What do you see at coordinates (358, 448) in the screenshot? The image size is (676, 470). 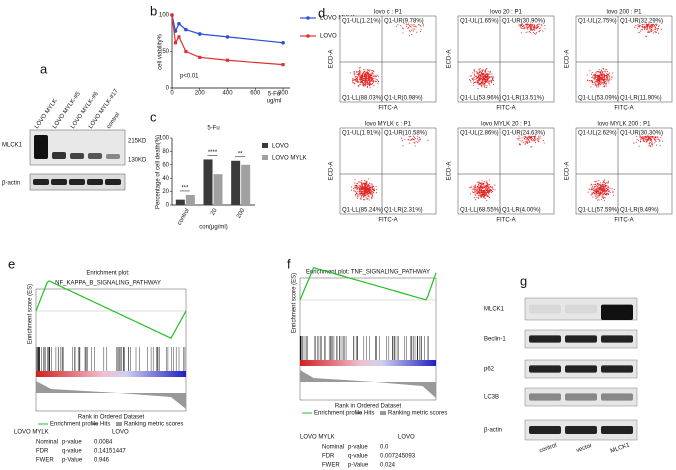 I see `stat-kind: p-value` at bounding box center [358, 448].